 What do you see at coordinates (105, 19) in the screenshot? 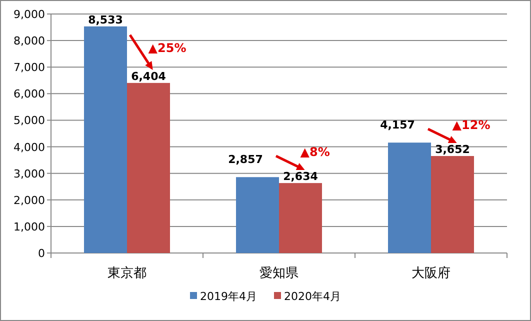
I see `data-label: 8,533` at bounding box center [105, 19].